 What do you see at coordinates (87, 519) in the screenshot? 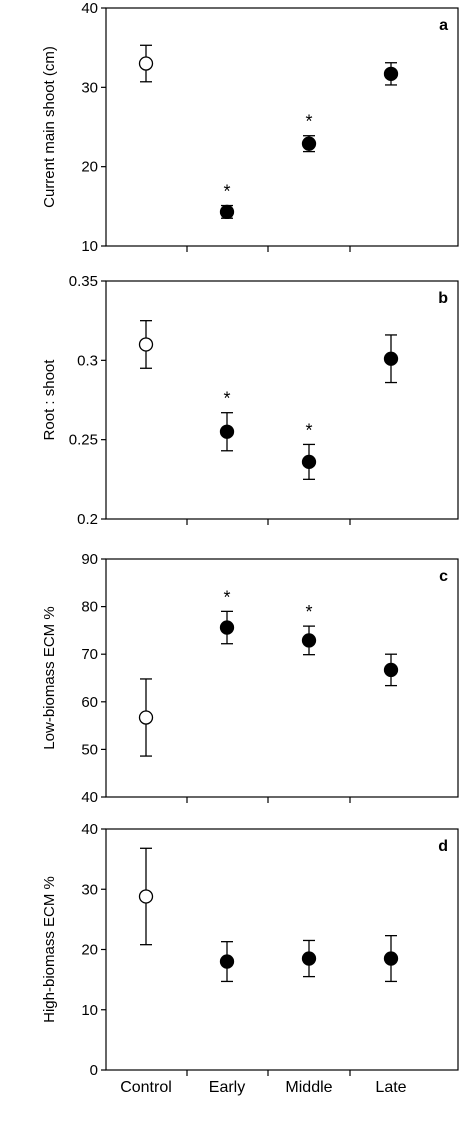
I see `y-tick-label: 0.2` at bounding box center [87, 519].